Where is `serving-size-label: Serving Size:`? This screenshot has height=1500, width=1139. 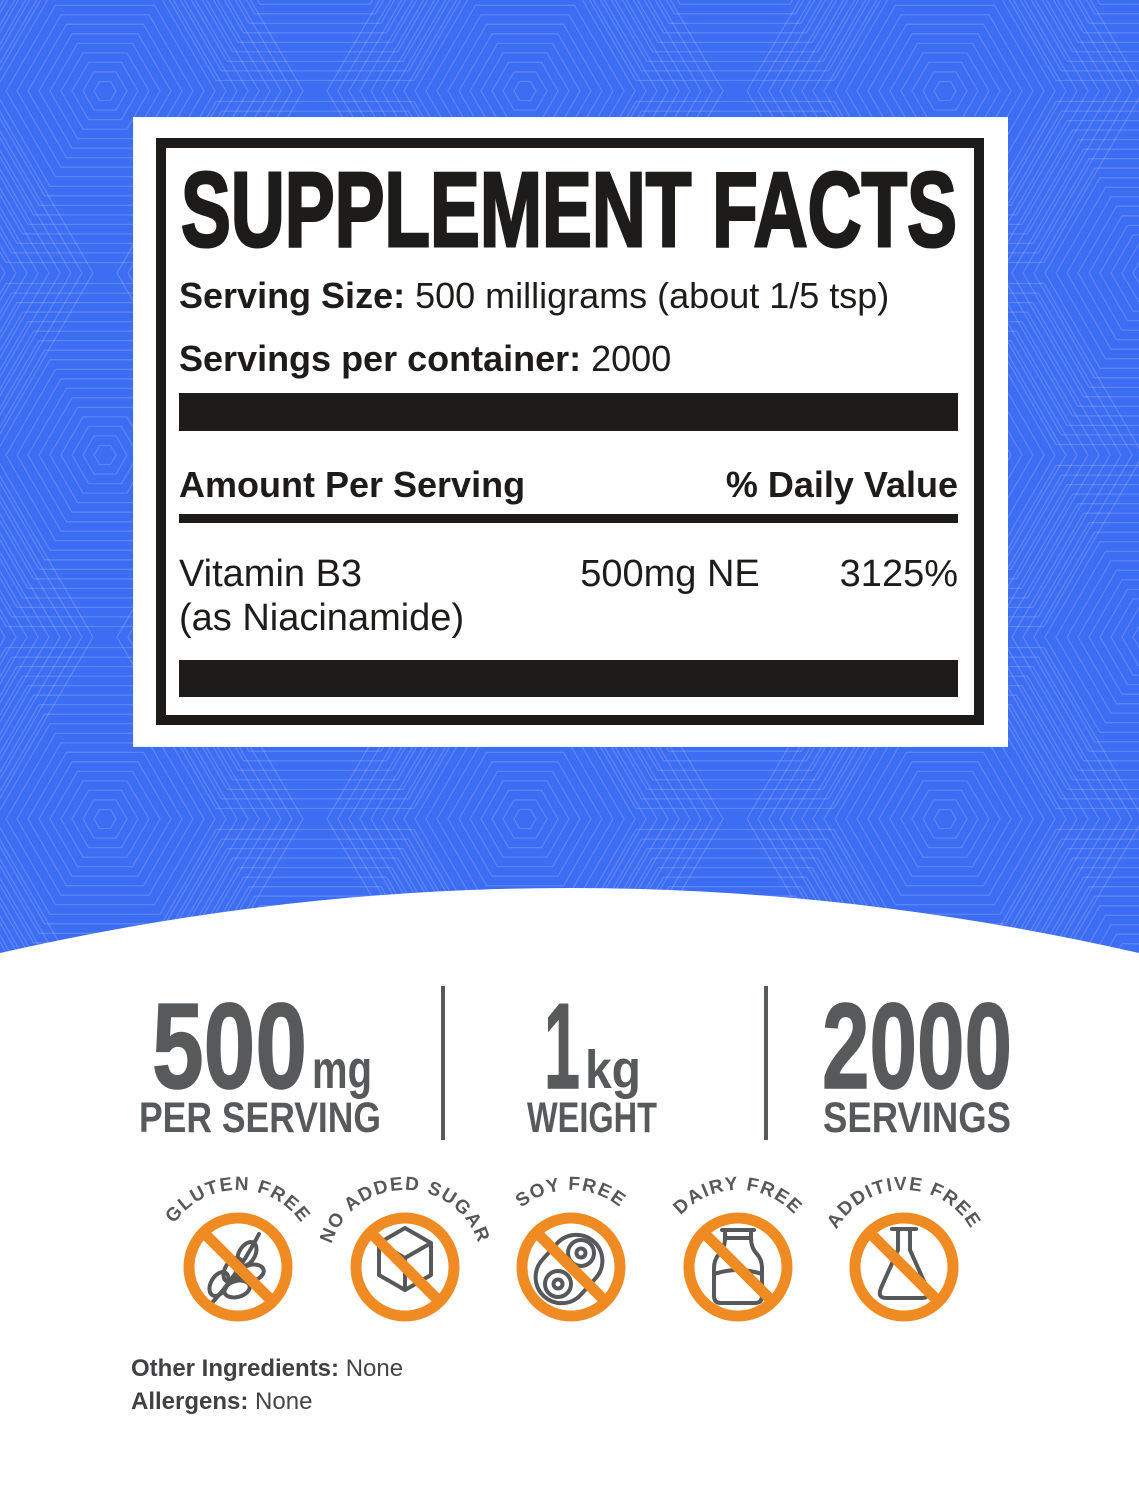
serving-size-label: Serving Size: is located at coordinates (292, 295).